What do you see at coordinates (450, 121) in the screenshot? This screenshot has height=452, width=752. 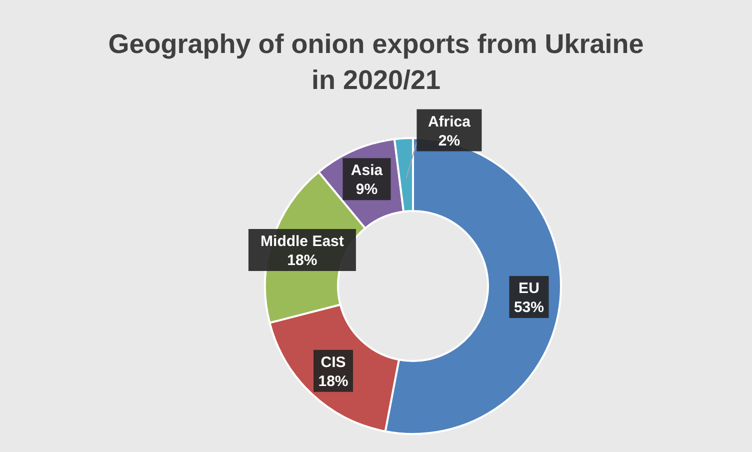 I see `slice-label: Africa` at bounding box center [450, 121].